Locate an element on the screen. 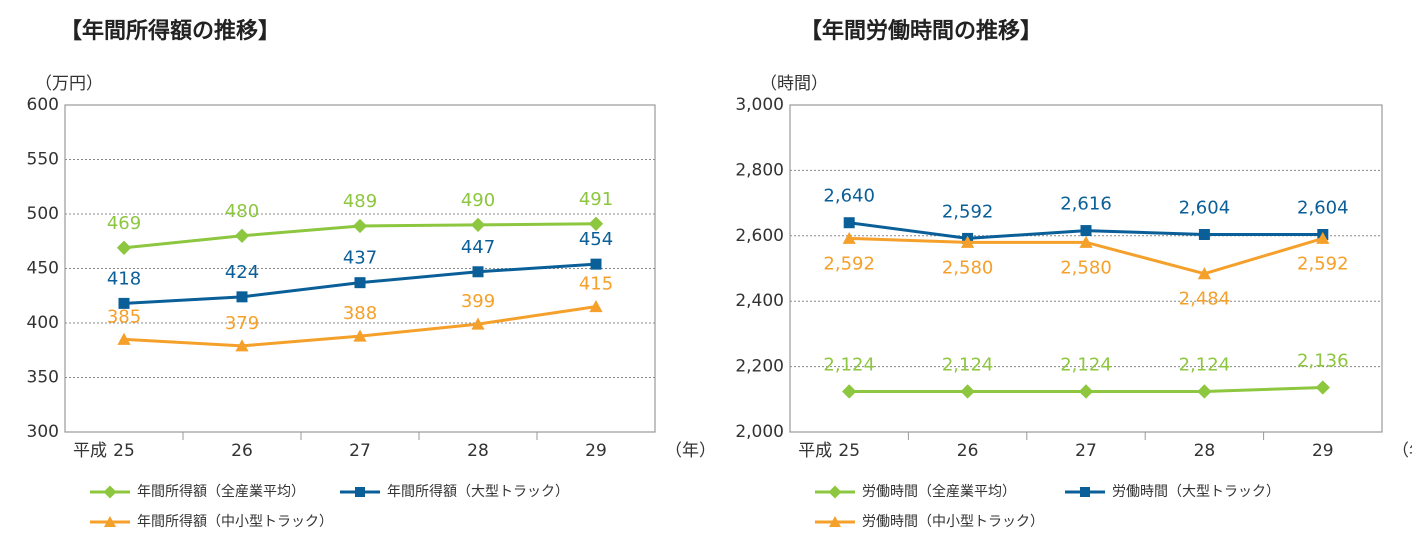  chart-title: 【年間所得額の推移】 is located at coordinates (170, 31).